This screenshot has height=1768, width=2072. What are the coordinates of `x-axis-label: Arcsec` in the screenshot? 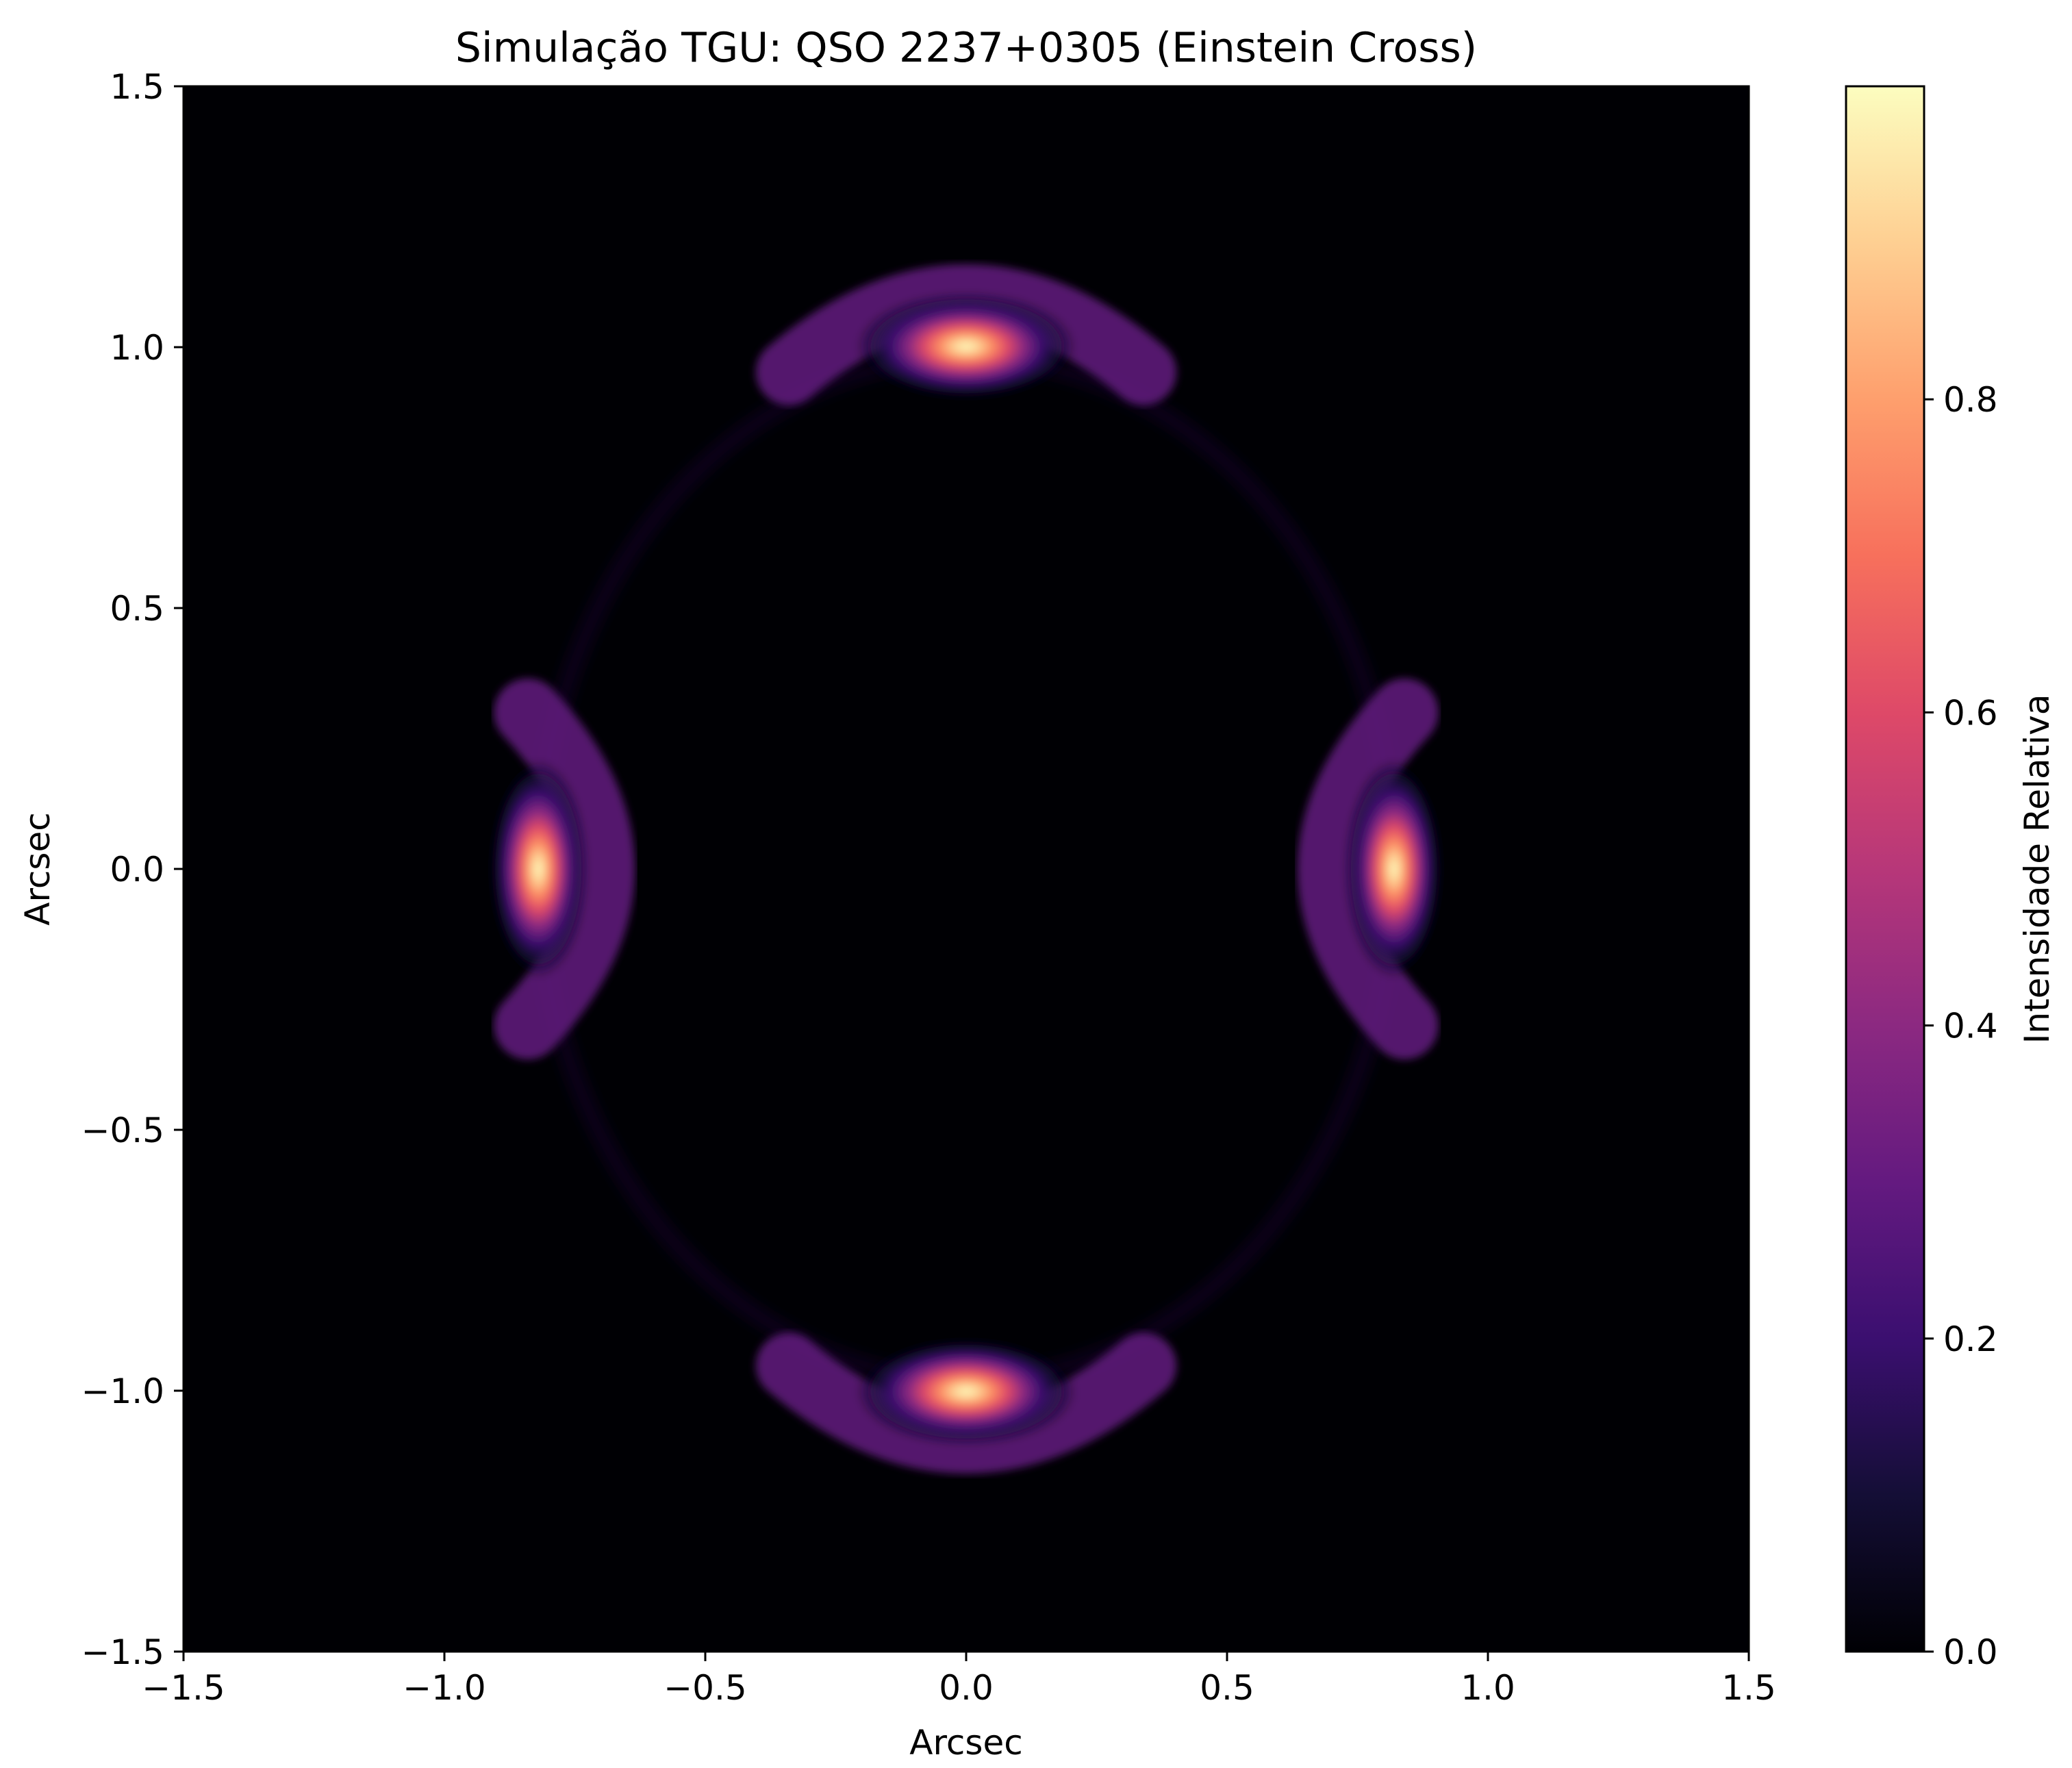 It's located at (965, 1743).